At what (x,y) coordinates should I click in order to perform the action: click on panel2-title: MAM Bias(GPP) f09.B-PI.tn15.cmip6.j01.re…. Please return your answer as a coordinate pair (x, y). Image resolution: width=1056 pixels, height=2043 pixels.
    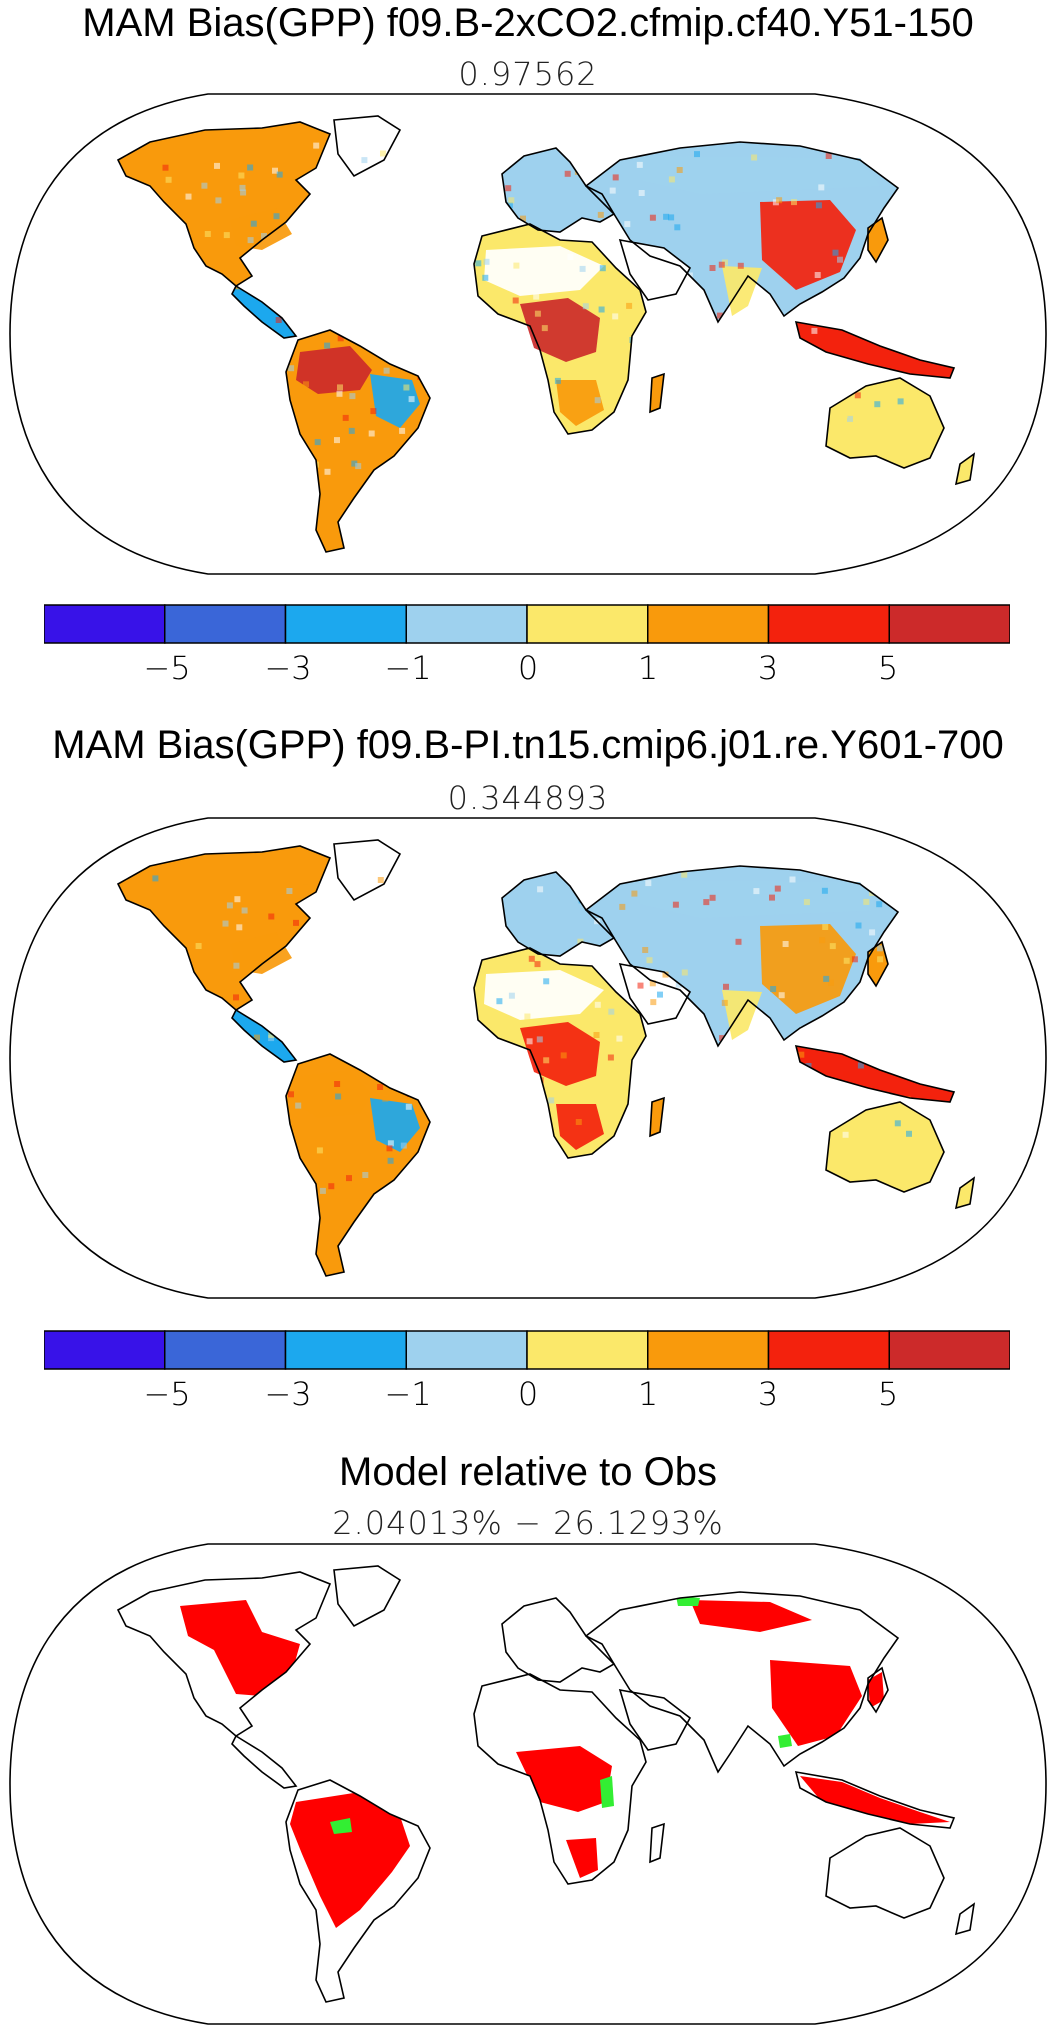
    Looking at the image, I should click on (528, 745).